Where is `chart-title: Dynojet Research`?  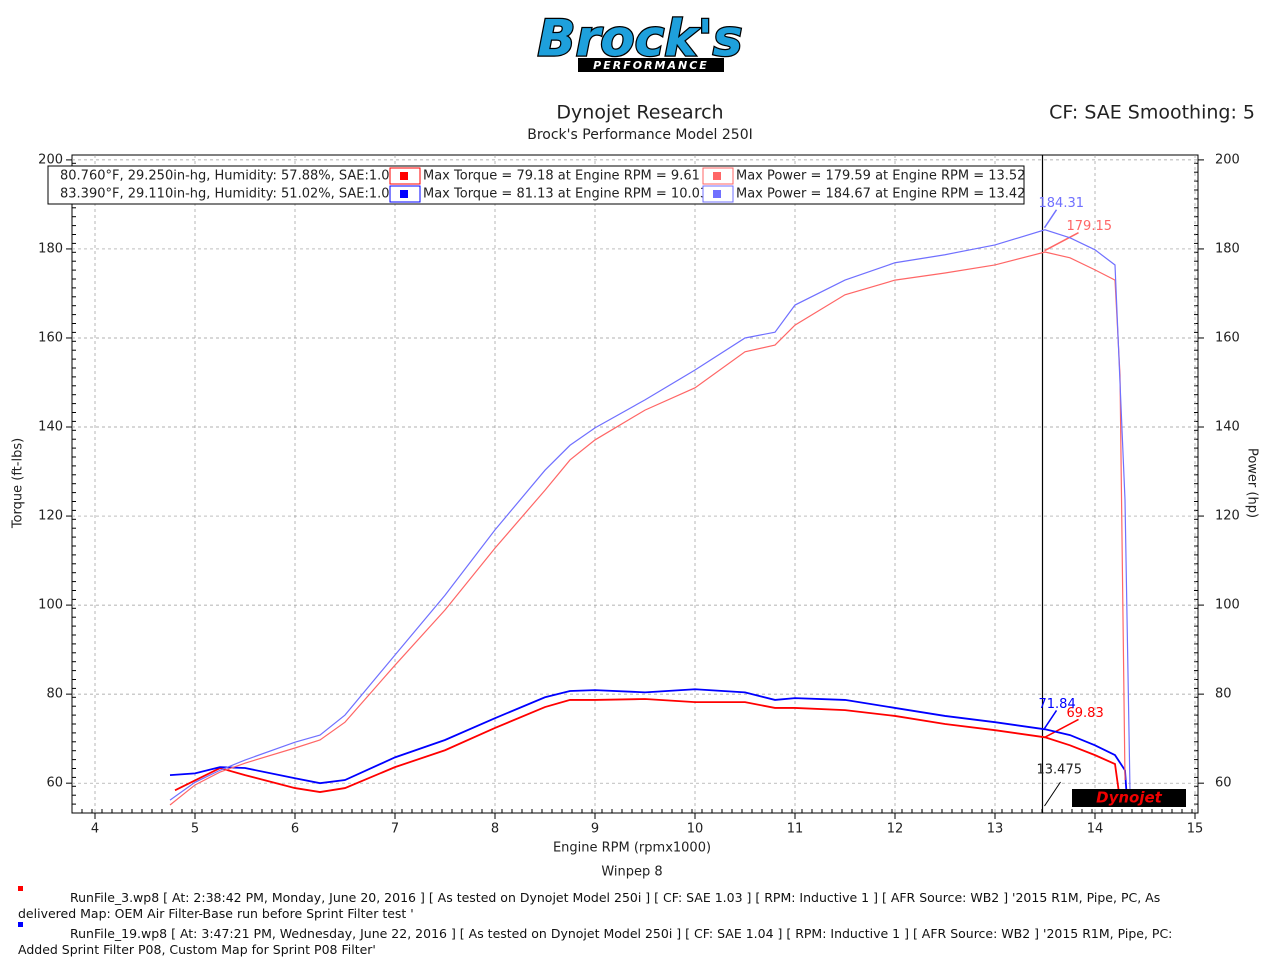
chart-title: Dynojet Research is located at coordinates (639, 113).